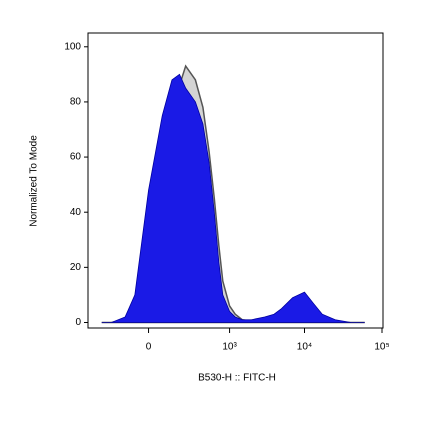  Describe the element at coordinates (381, 347) in the screenshot. I see `x-tick-label: 10⁵` at that location.